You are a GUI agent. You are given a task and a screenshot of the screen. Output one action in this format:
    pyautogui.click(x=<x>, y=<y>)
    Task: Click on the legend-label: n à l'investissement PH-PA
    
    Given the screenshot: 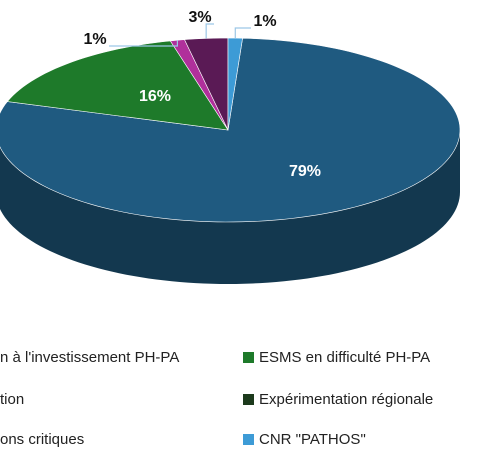 What is the action you would take?
    pyautogui.click(x=89, y=357)
    